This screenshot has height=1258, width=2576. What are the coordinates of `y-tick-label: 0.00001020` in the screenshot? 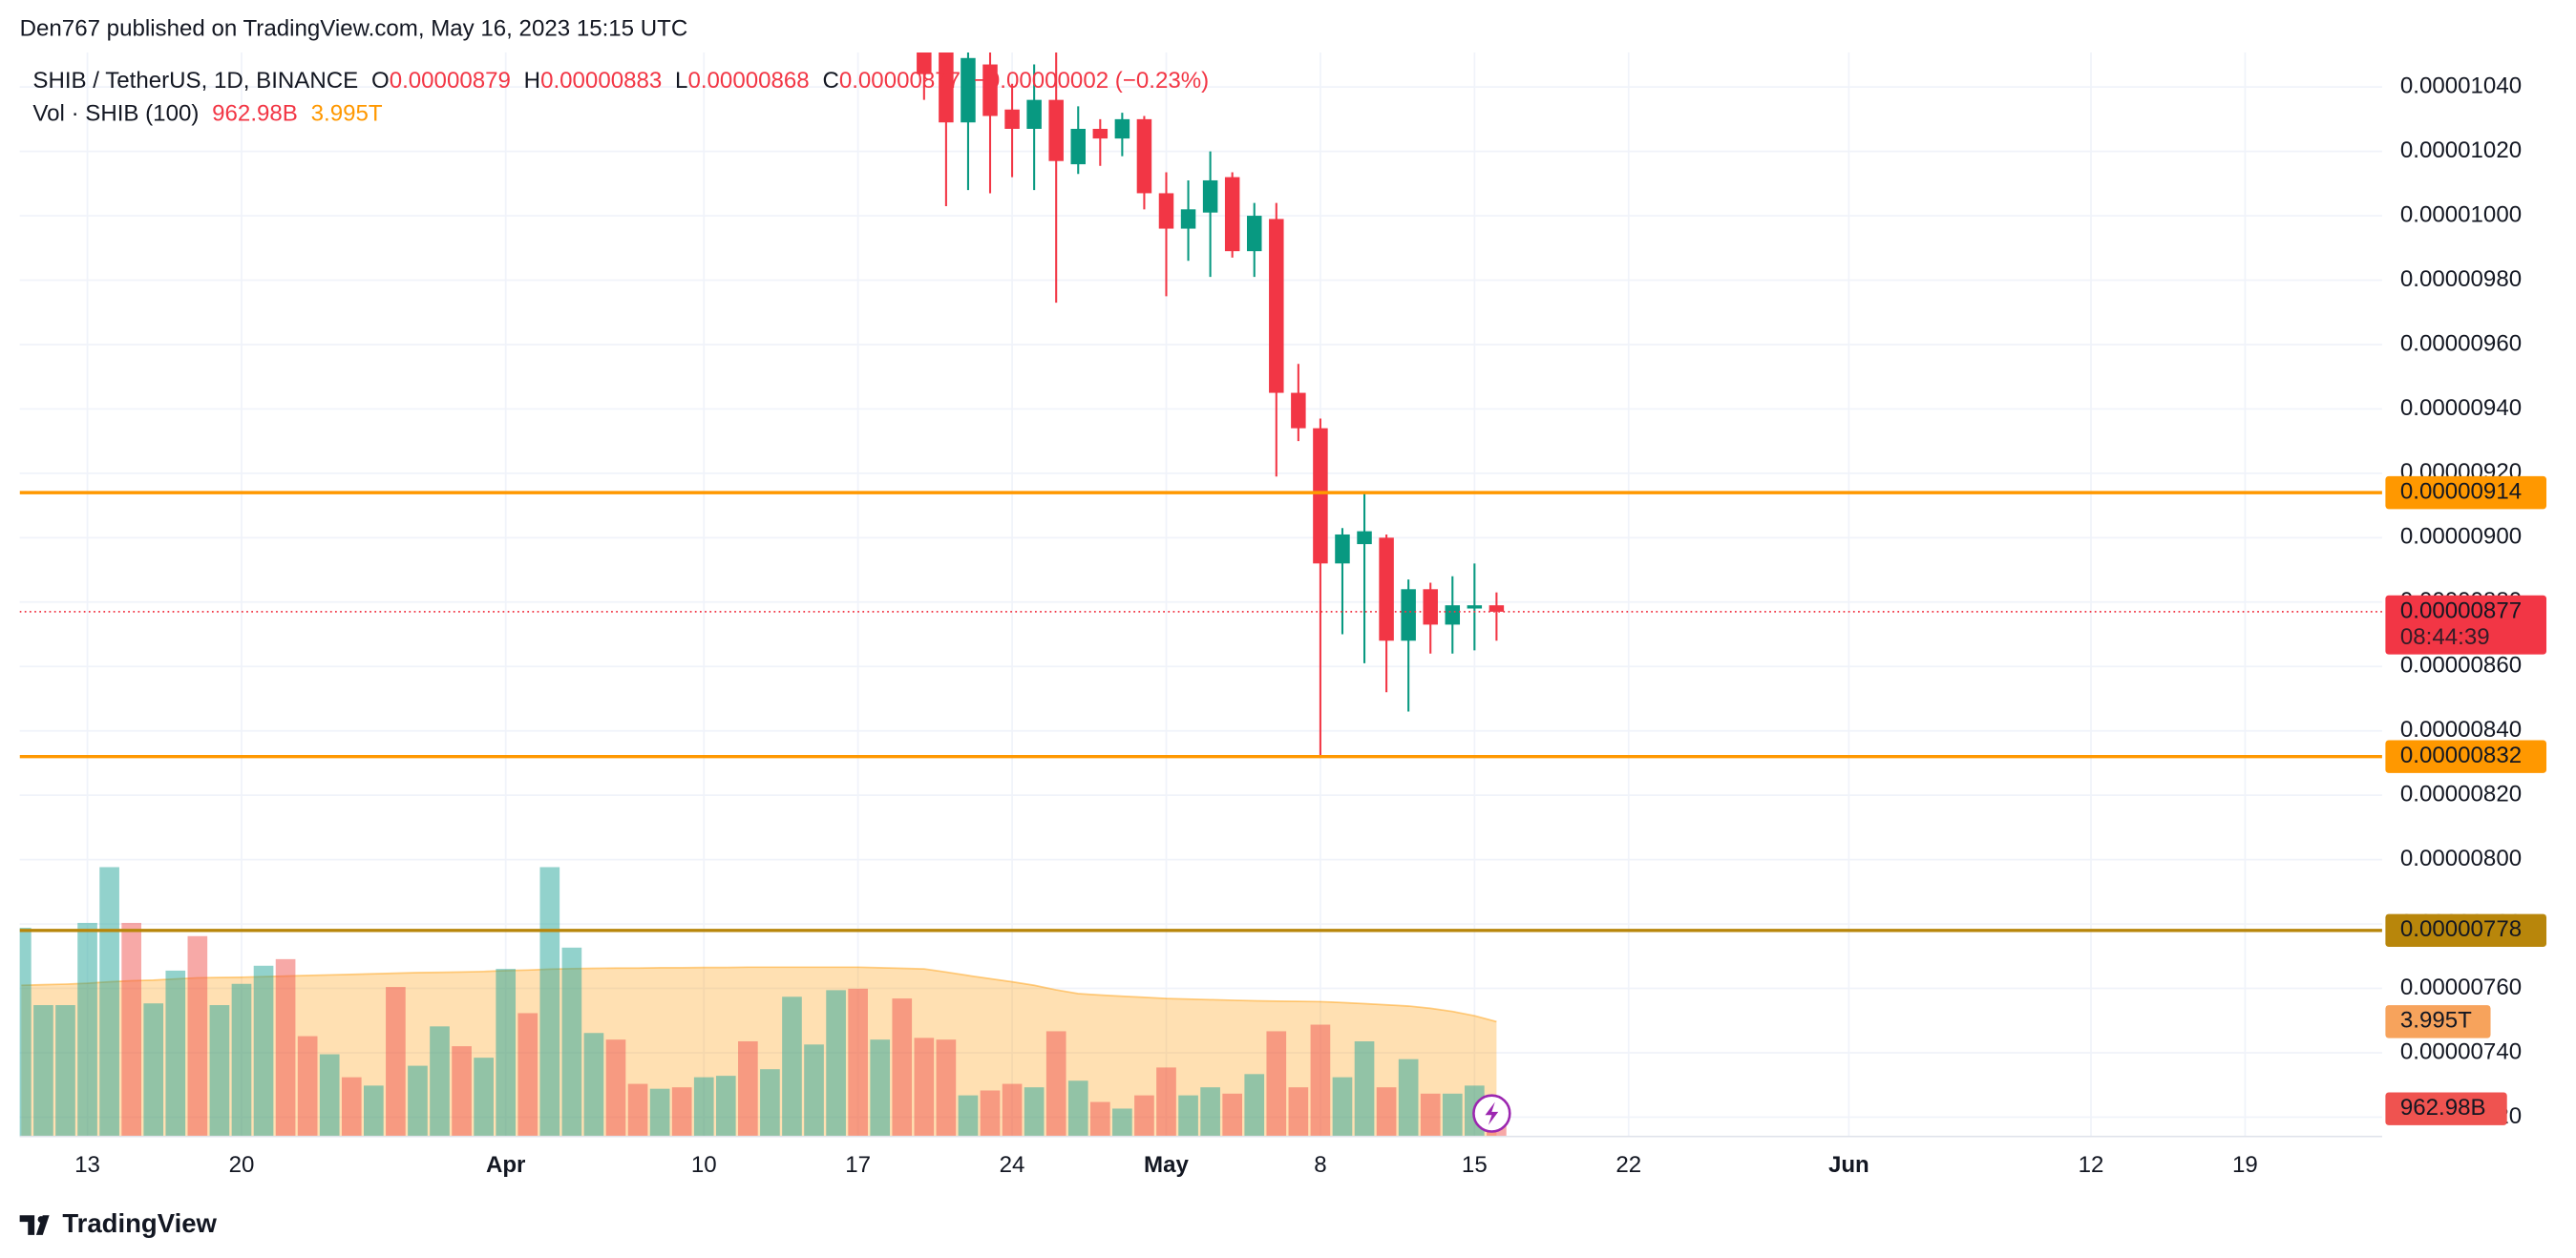 It's located at (2461, 150).